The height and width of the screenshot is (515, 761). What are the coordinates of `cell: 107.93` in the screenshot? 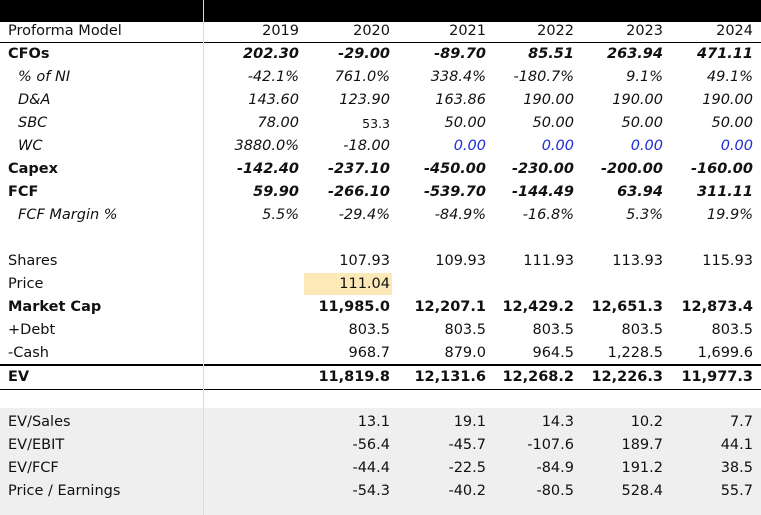 It's located at (364, 261).